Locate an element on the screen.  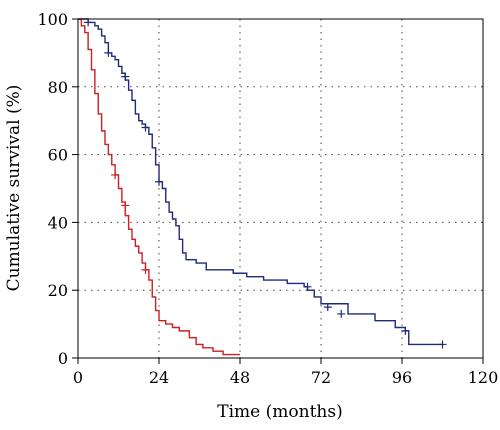
y-axis-label: Cumulative survival (%) is located at coordinates (14, 188).